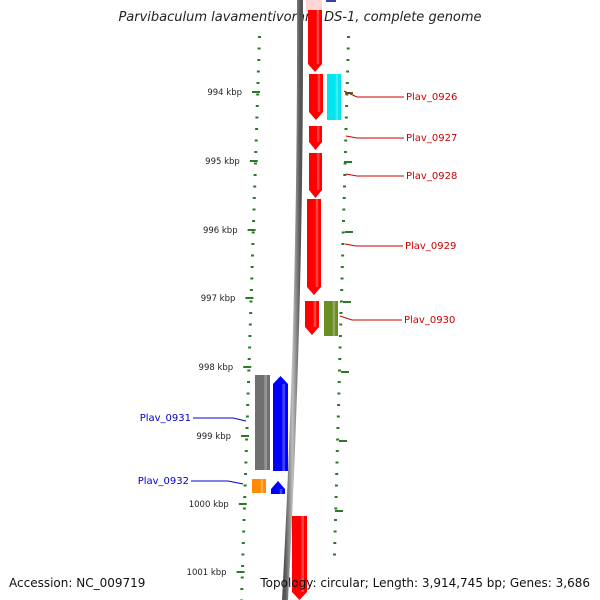 Image resolution: width=600 pixels, height=600 pixels. Describe the element at coordinates (331, 318) in the screenshot. I see `gene-olive` at that location.